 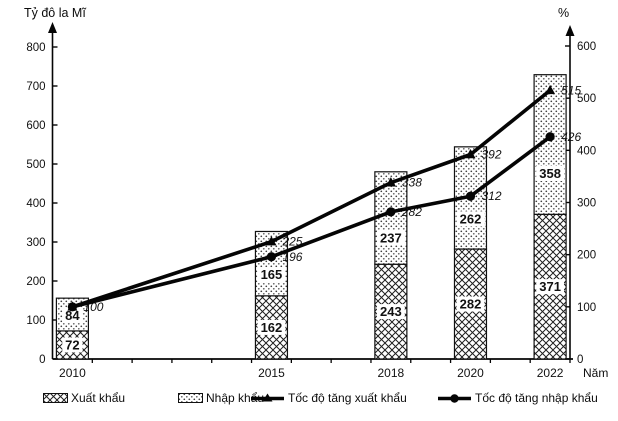 I want to click on growth-point-label: 282, so click(x=411, y=212).